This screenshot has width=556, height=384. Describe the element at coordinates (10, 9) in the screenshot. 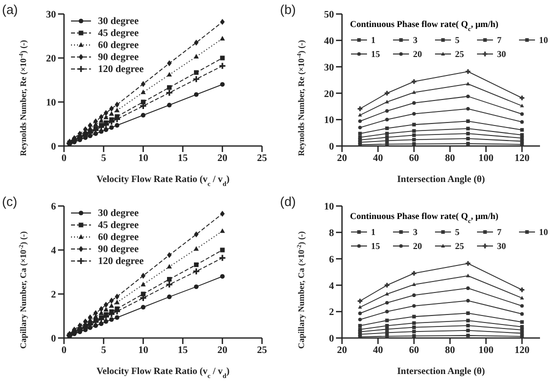

I see `text: (a)` at that location.